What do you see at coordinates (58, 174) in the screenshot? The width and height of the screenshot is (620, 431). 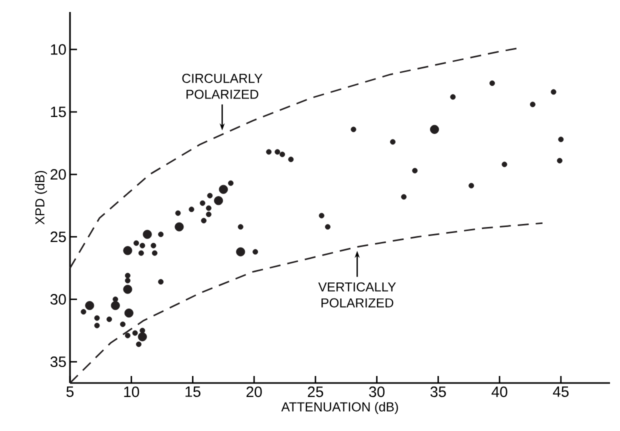 I see `y-tick-label: 20` at bounding box center [58, 174].